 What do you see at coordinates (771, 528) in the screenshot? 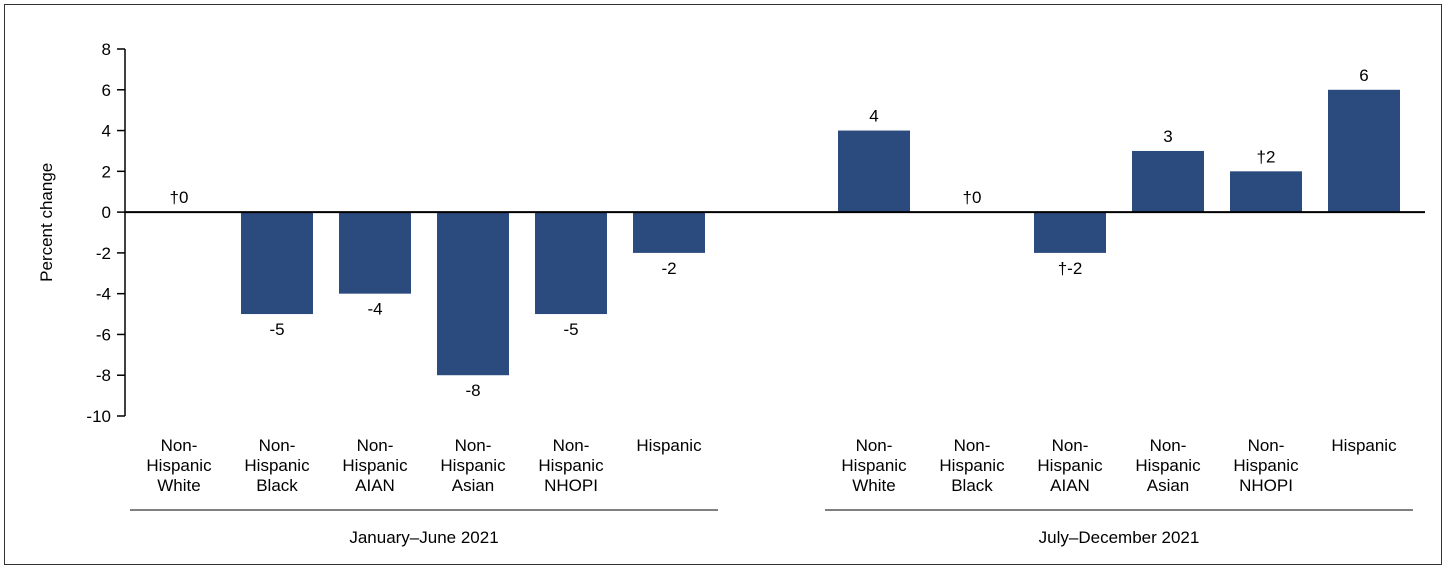
I see `group-labels-layer: January–June 2021 July–December 2021` at bounding box center [771, 528].